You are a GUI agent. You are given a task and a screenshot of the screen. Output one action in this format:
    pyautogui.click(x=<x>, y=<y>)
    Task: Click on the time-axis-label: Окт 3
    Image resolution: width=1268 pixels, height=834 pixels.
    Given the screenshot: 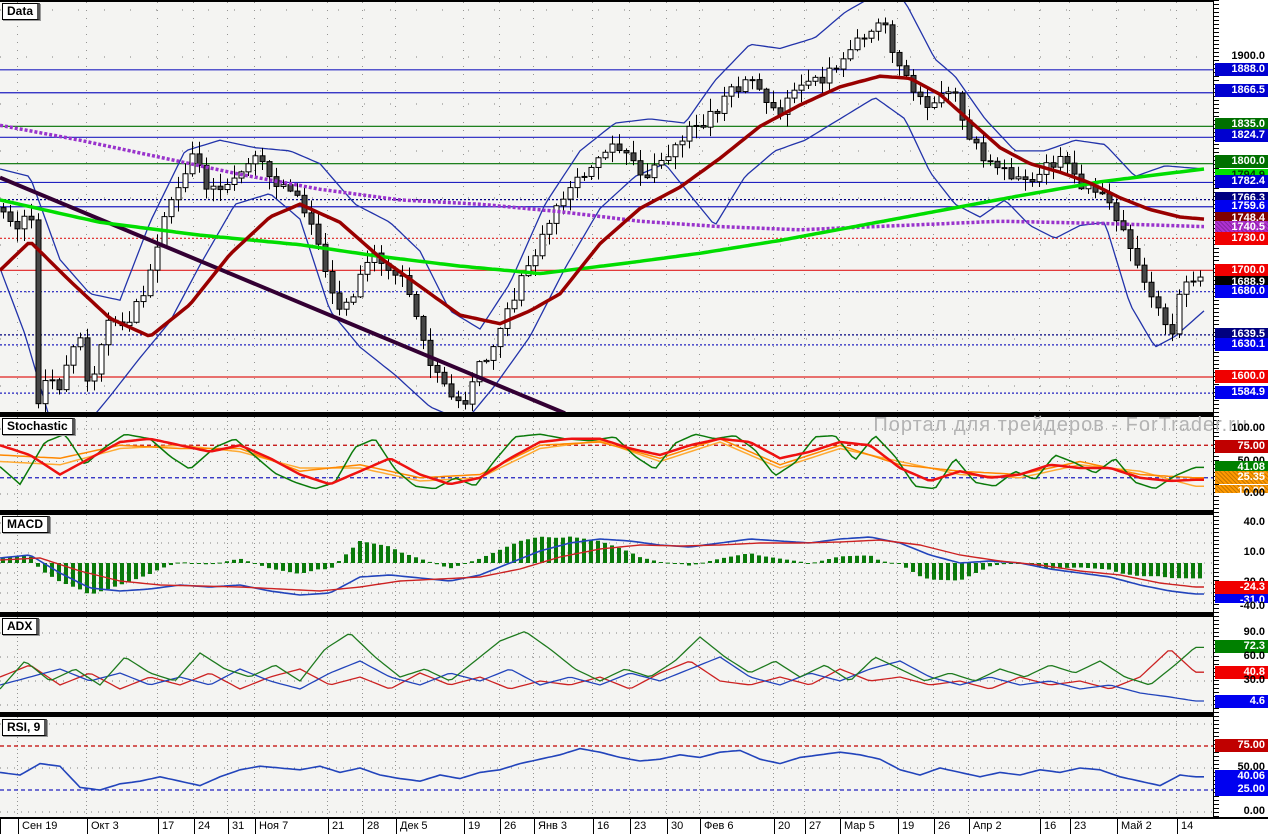 What is the action you would take?
    pyautogui.click(x=103, y=826)
    